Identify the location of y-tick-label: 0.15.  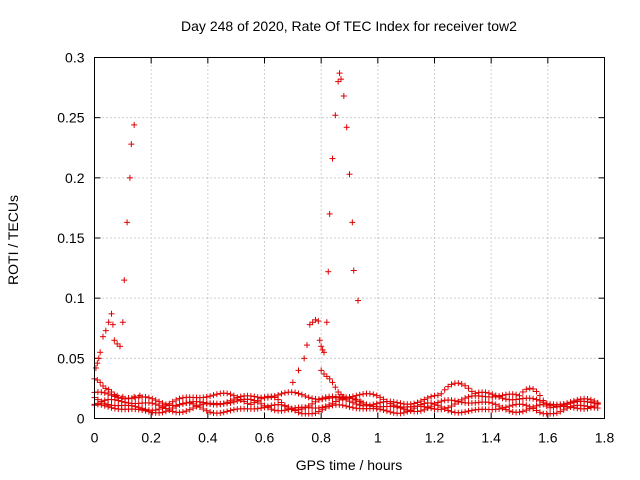
(70, 238).